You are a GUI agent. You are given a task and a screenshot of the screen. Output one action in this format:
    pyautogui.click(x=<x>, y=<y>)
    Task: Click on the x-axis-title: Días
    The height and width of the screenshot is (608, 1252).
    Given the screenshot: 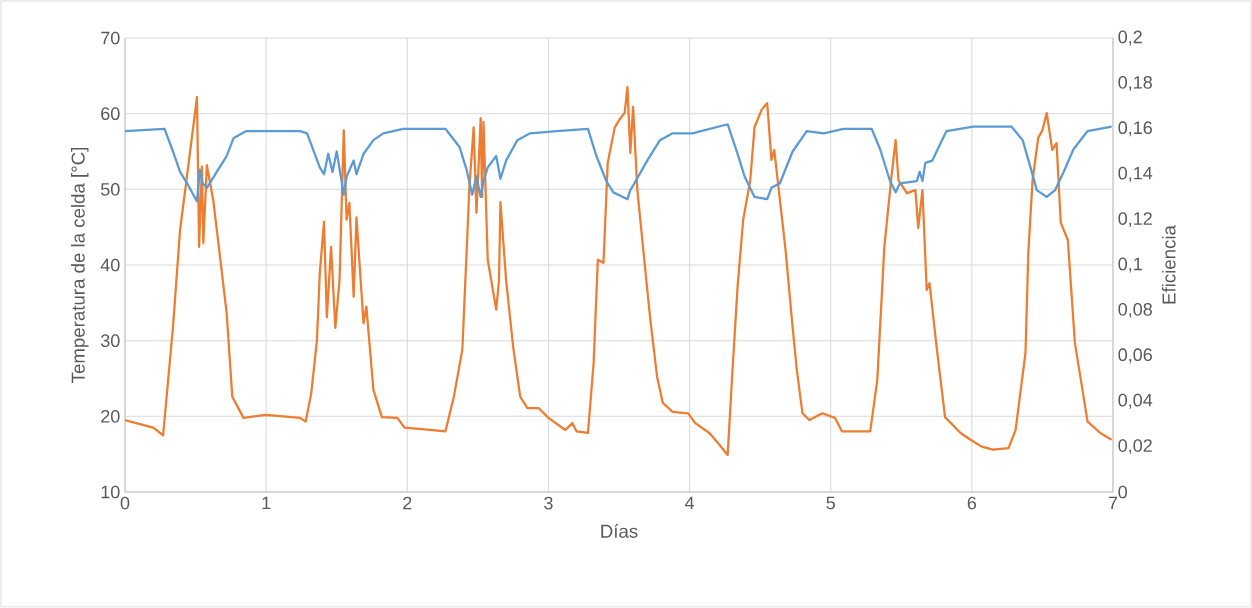 What is the action you would take?
    pyautogui.click(x=619, y=530)
    